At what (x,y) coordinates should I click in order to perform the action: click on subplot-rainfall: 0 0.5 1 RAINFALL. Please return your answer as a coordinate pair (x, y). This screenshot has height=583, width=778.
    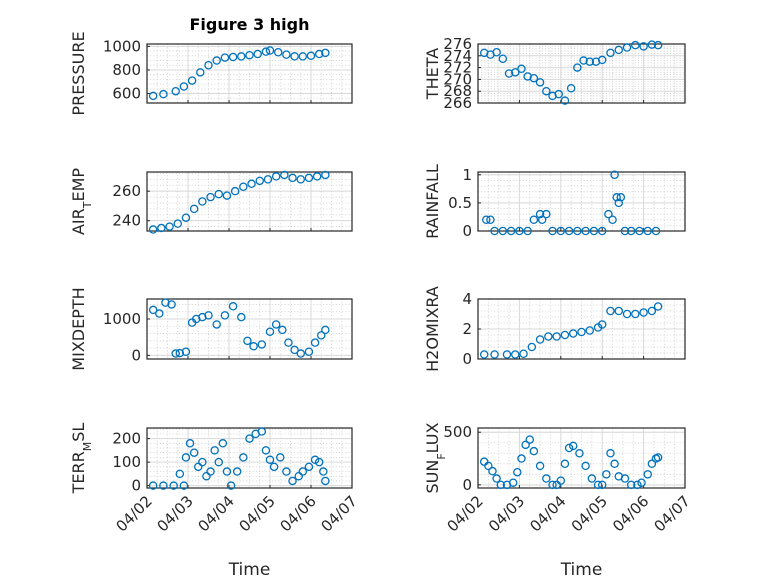
    Looking at the image, I should click on (554, 202).